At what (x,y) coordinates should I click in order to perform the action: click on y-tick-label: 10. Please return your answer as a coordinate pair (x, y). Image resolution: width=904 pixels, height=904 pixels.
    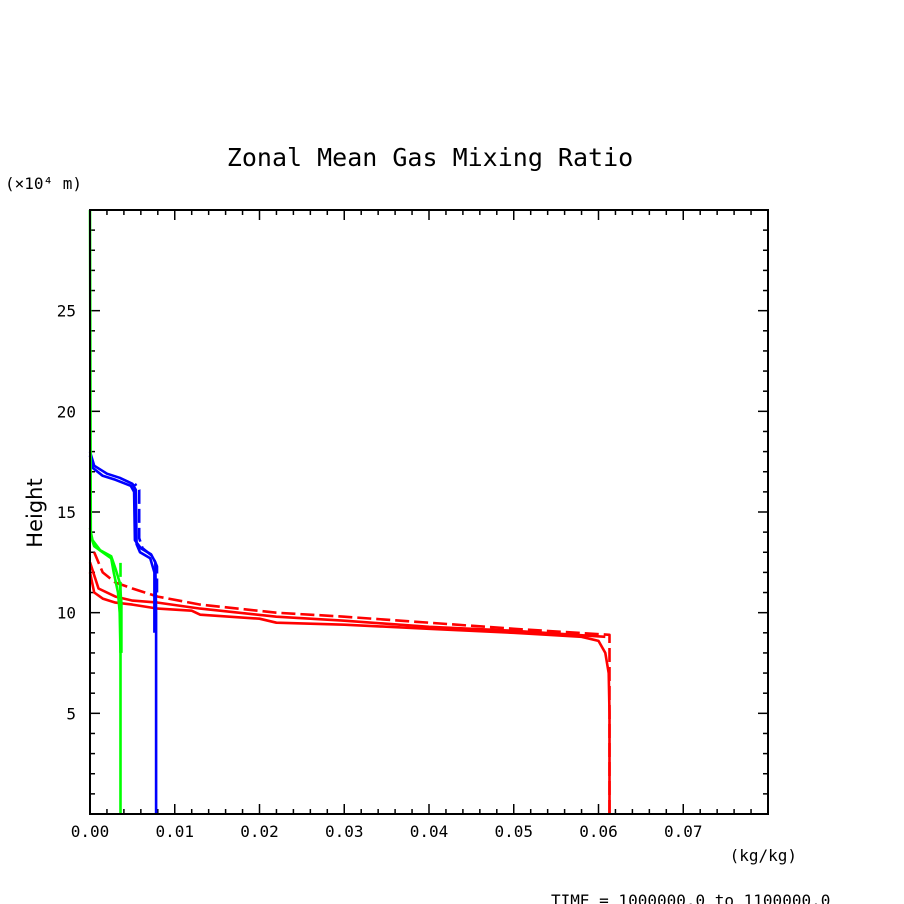
    Looking at the image, I should click on (66, 613).